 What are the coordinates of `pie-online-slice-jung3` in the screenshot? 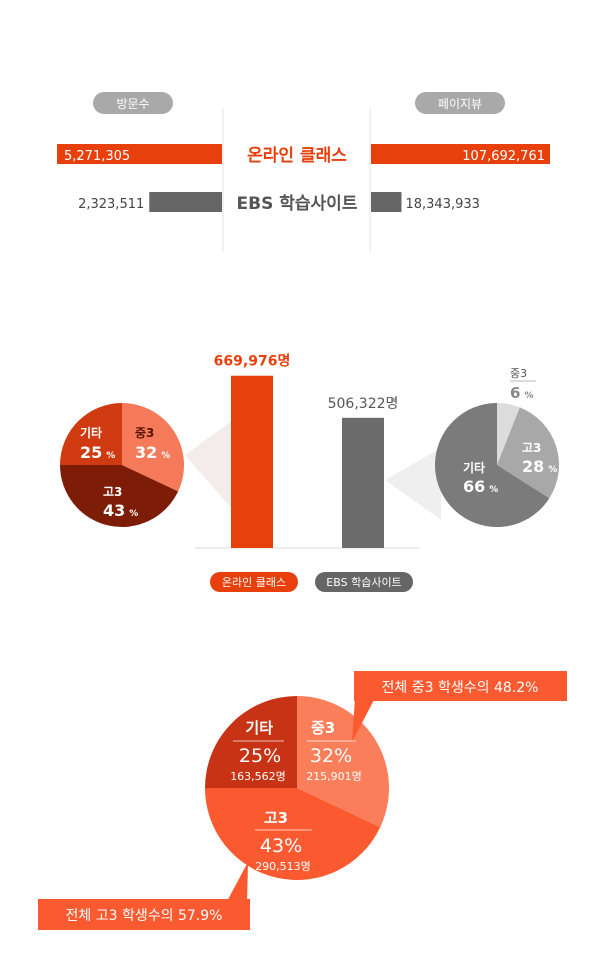 It's located at (153, 447).